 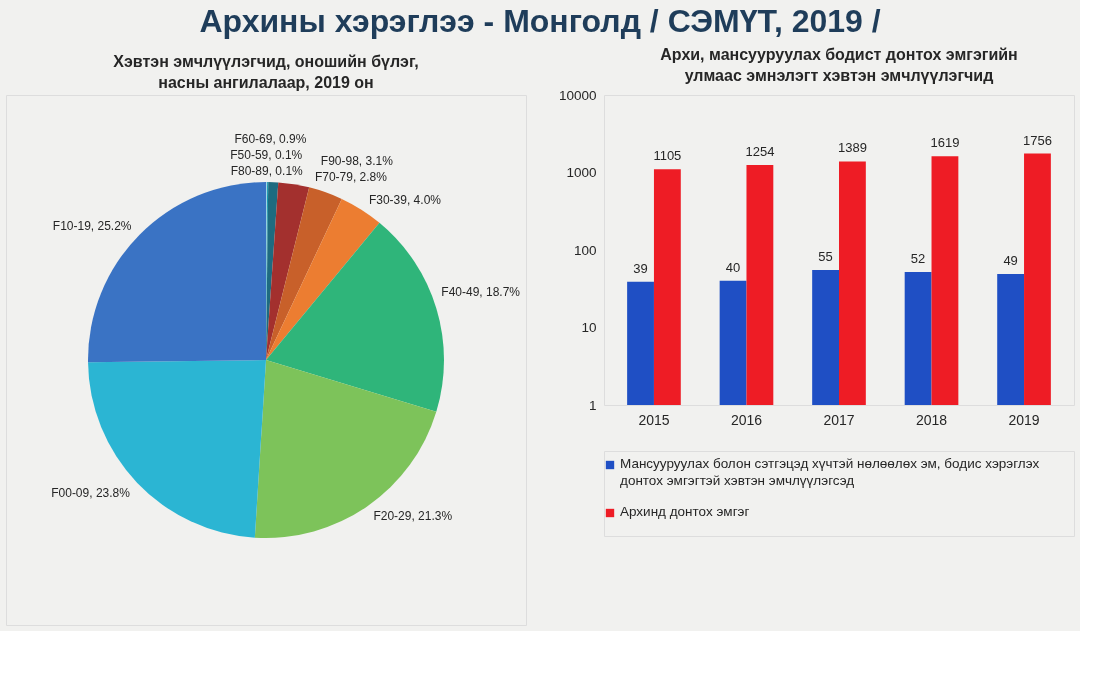 I want to click on data-label: 1756, so click(x=1037, y=140).